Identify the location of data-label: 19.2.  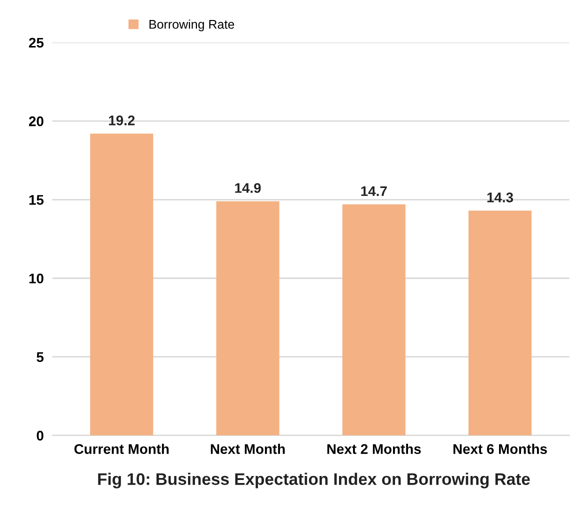
(122, 121).